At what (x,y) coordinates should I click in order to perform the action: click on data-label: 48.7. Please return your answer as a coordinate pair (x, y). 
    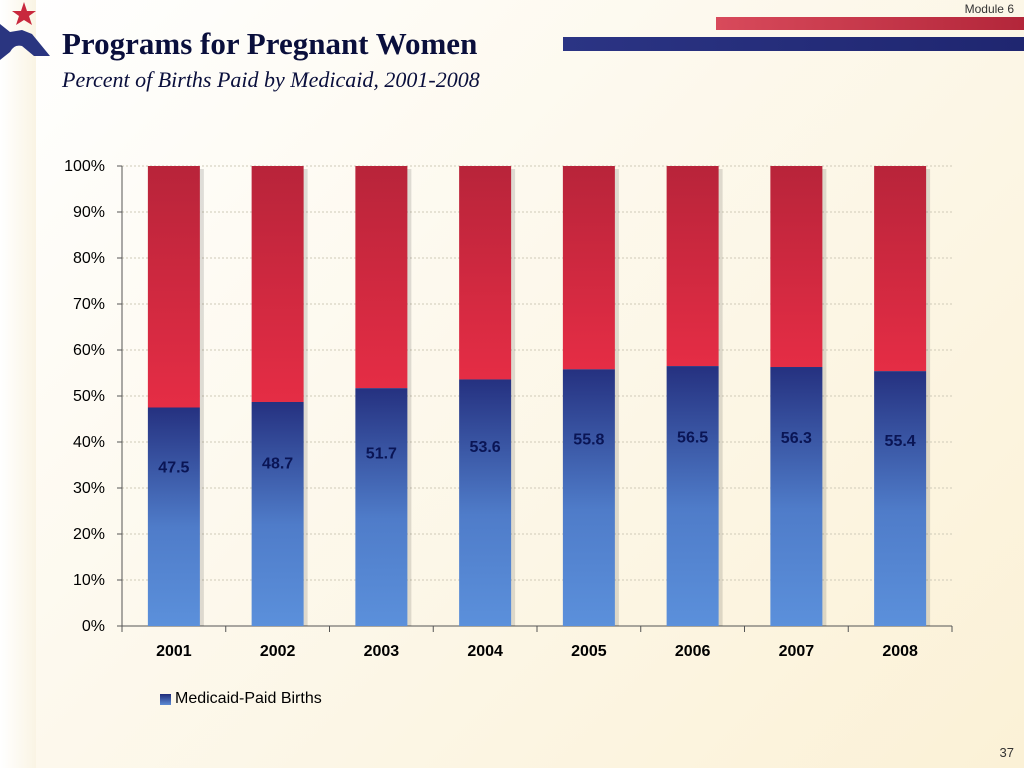
    Looking at the image, I should click on (277, 463).